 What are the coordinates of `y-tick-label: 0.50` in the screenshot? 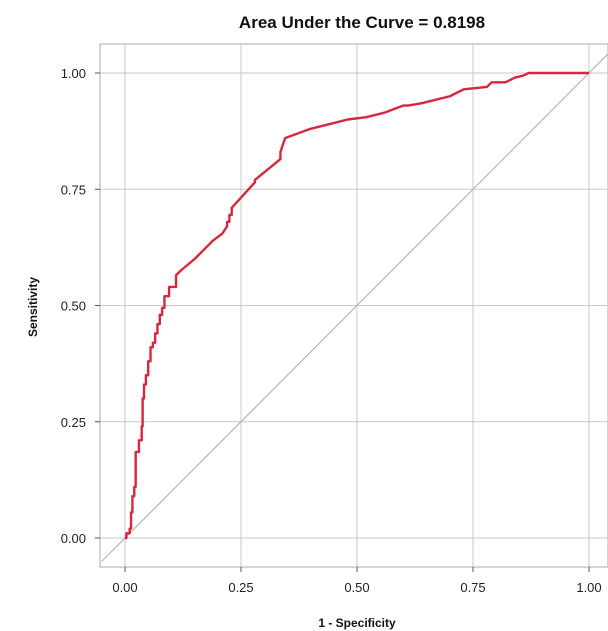 It's located at (73, 306).